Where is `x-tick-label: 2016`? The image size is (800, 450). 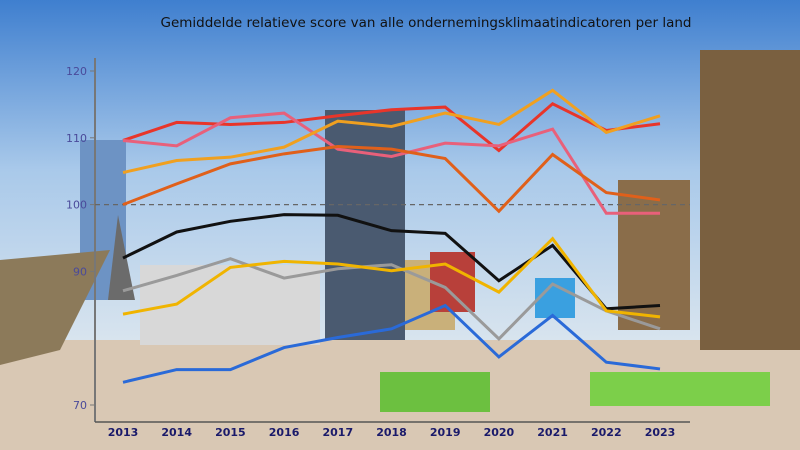 x-tick-label: 2016 is located at coordinates (284, 432).